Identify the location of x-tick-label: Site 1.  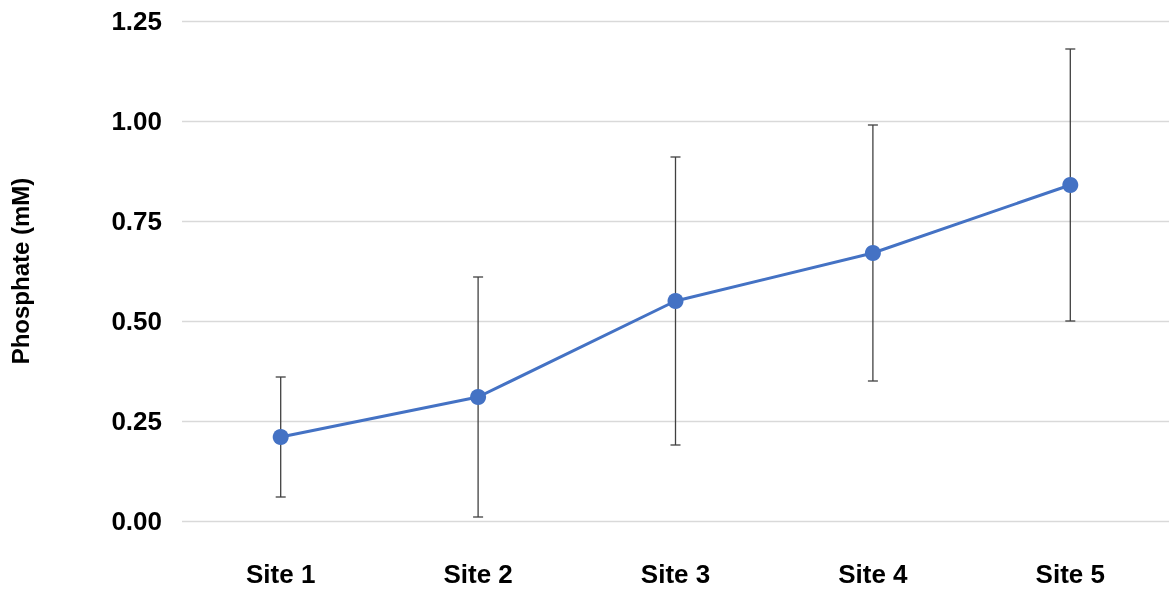
(281, 574).